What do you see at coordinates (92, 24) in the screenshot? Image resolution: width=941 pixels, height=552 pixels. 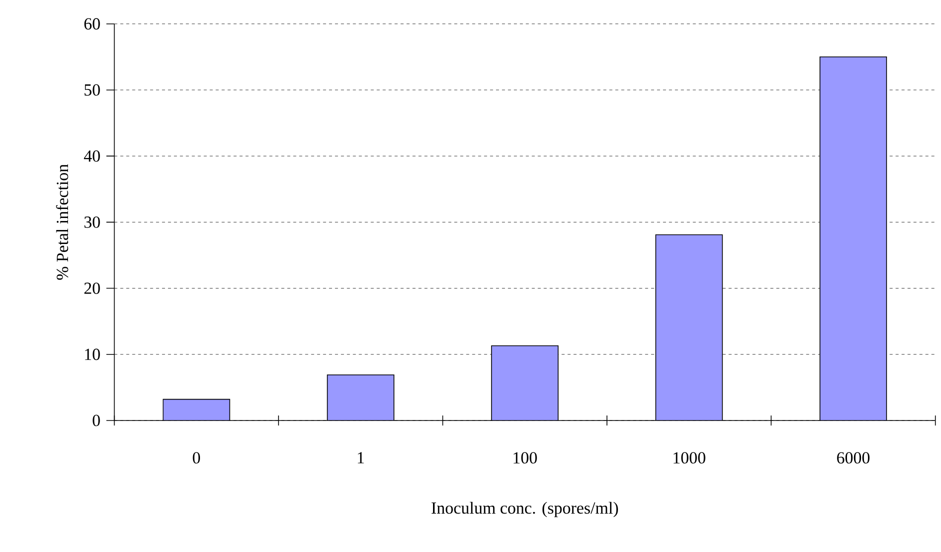 I see `y-tick-label: 60` at bounding box center [92, 24].